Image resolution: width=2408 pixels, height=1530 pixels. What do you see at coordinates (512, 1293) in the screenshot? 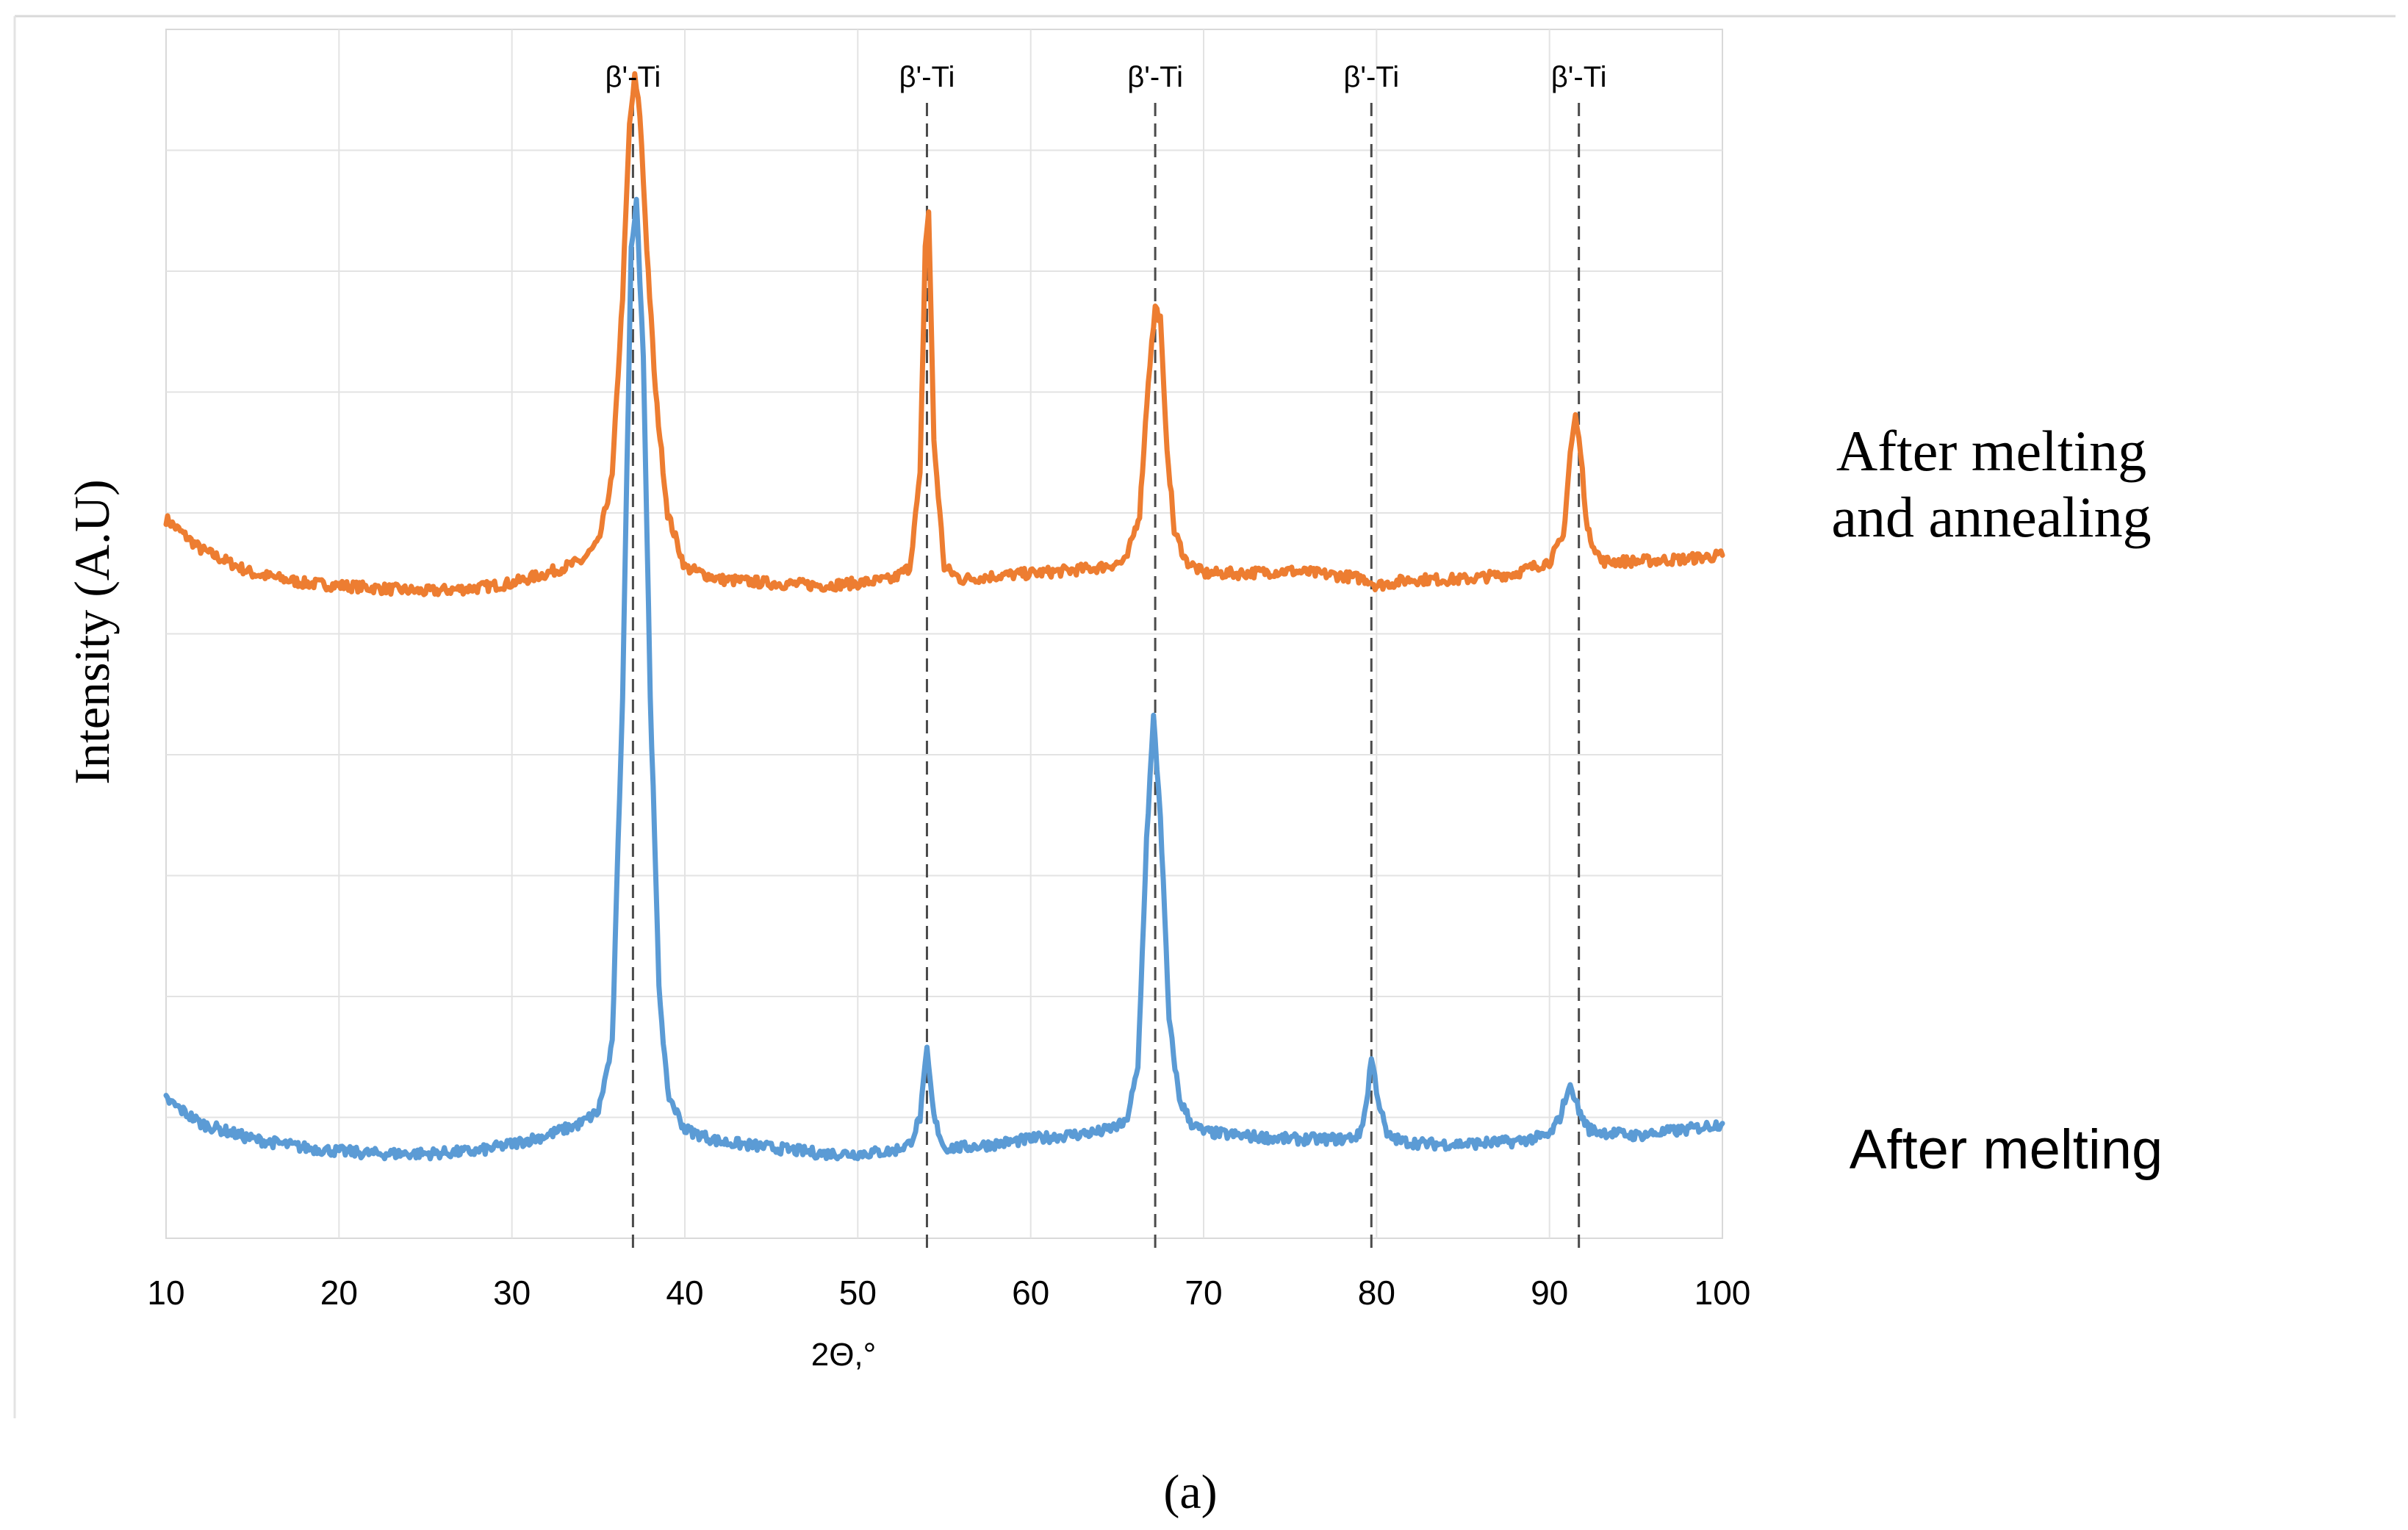
I see `x-tick-label: 30` at bounding box center [512, 1293].